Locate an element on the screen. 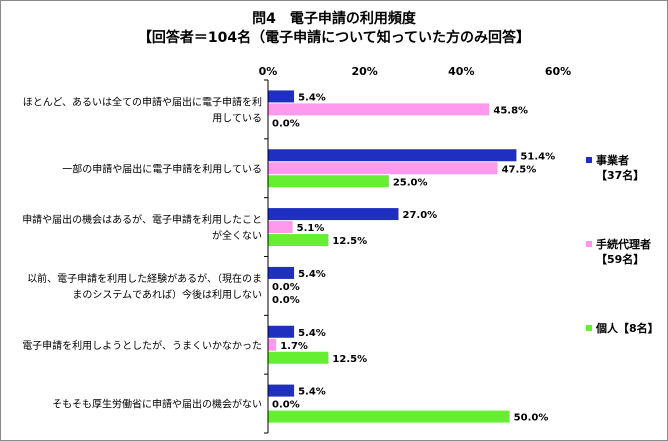 This screenshot has height=441, width=668. data-label: 51.4% is located at coordinates (537, 156).